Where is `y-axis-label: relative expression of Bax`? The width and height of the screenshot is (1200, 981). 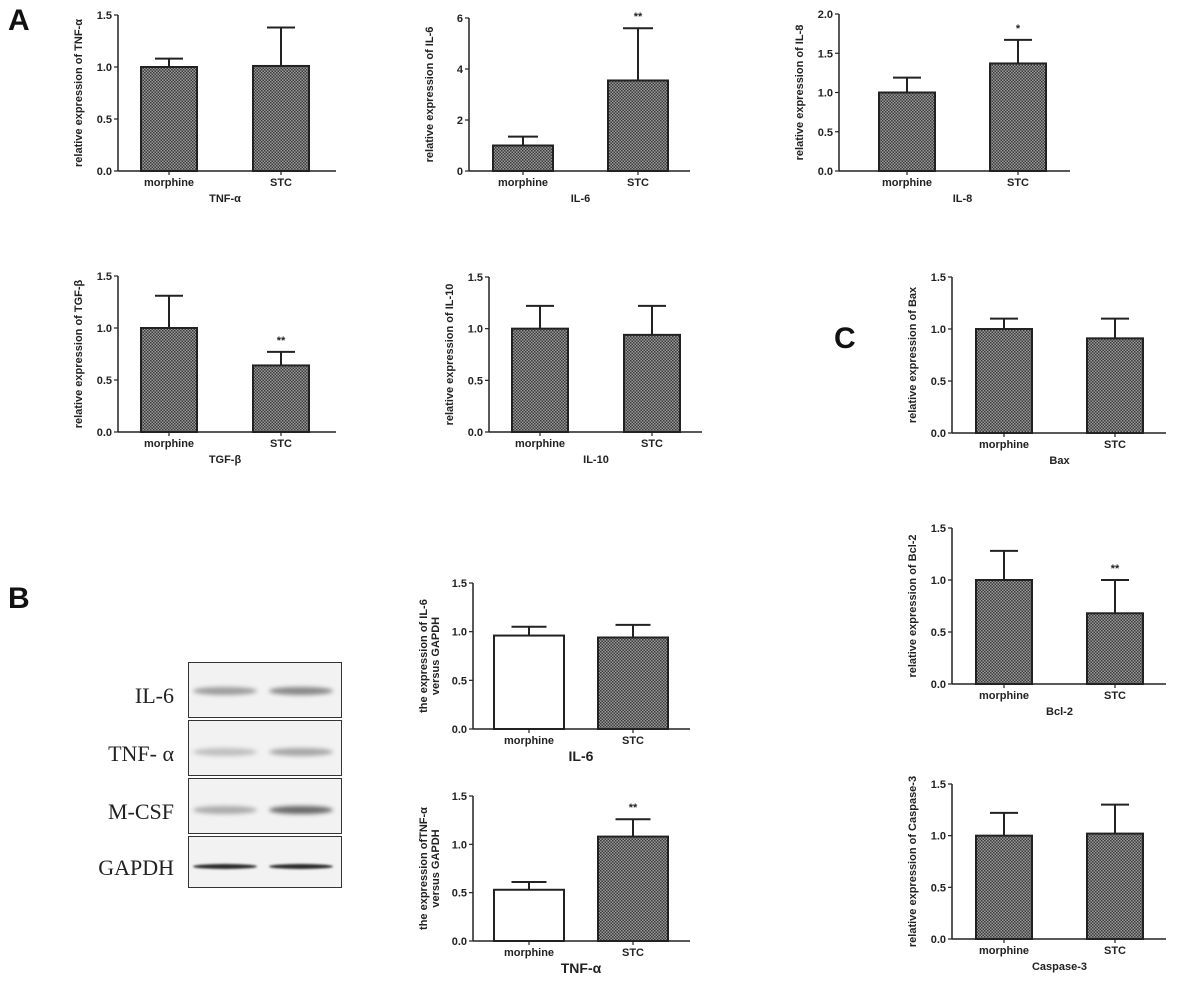 y-axis-label: relative expression of Bax is located at coordinates (913, 354).